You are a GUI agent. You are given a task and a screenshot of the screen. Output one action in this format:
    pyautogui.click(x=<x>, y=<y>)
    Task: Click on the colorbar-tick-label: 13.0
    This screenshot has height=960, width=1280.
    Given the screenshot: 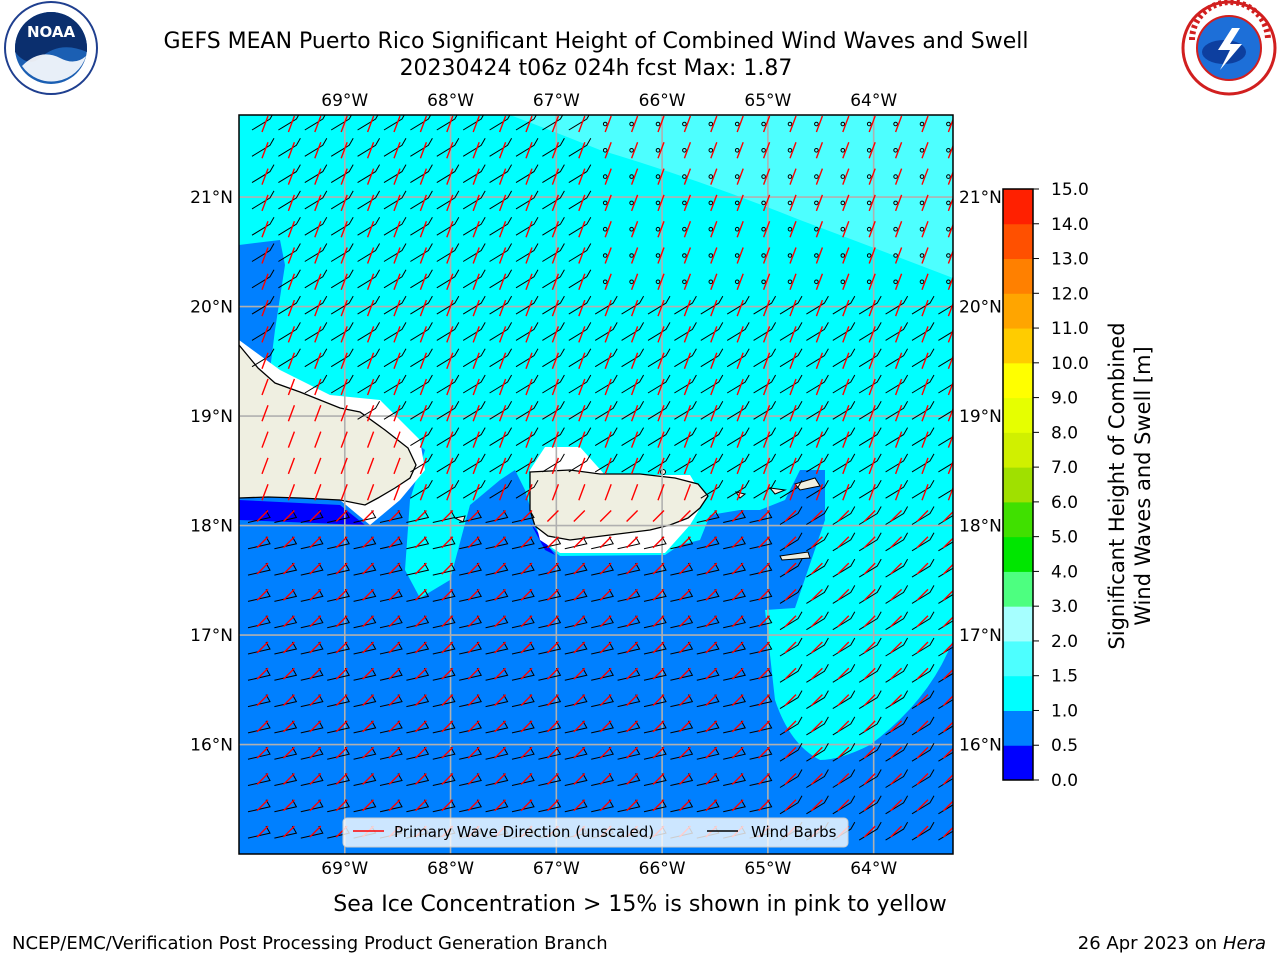 What is the action you would take?
    pyautogui.click(x=1070, y=260)
    